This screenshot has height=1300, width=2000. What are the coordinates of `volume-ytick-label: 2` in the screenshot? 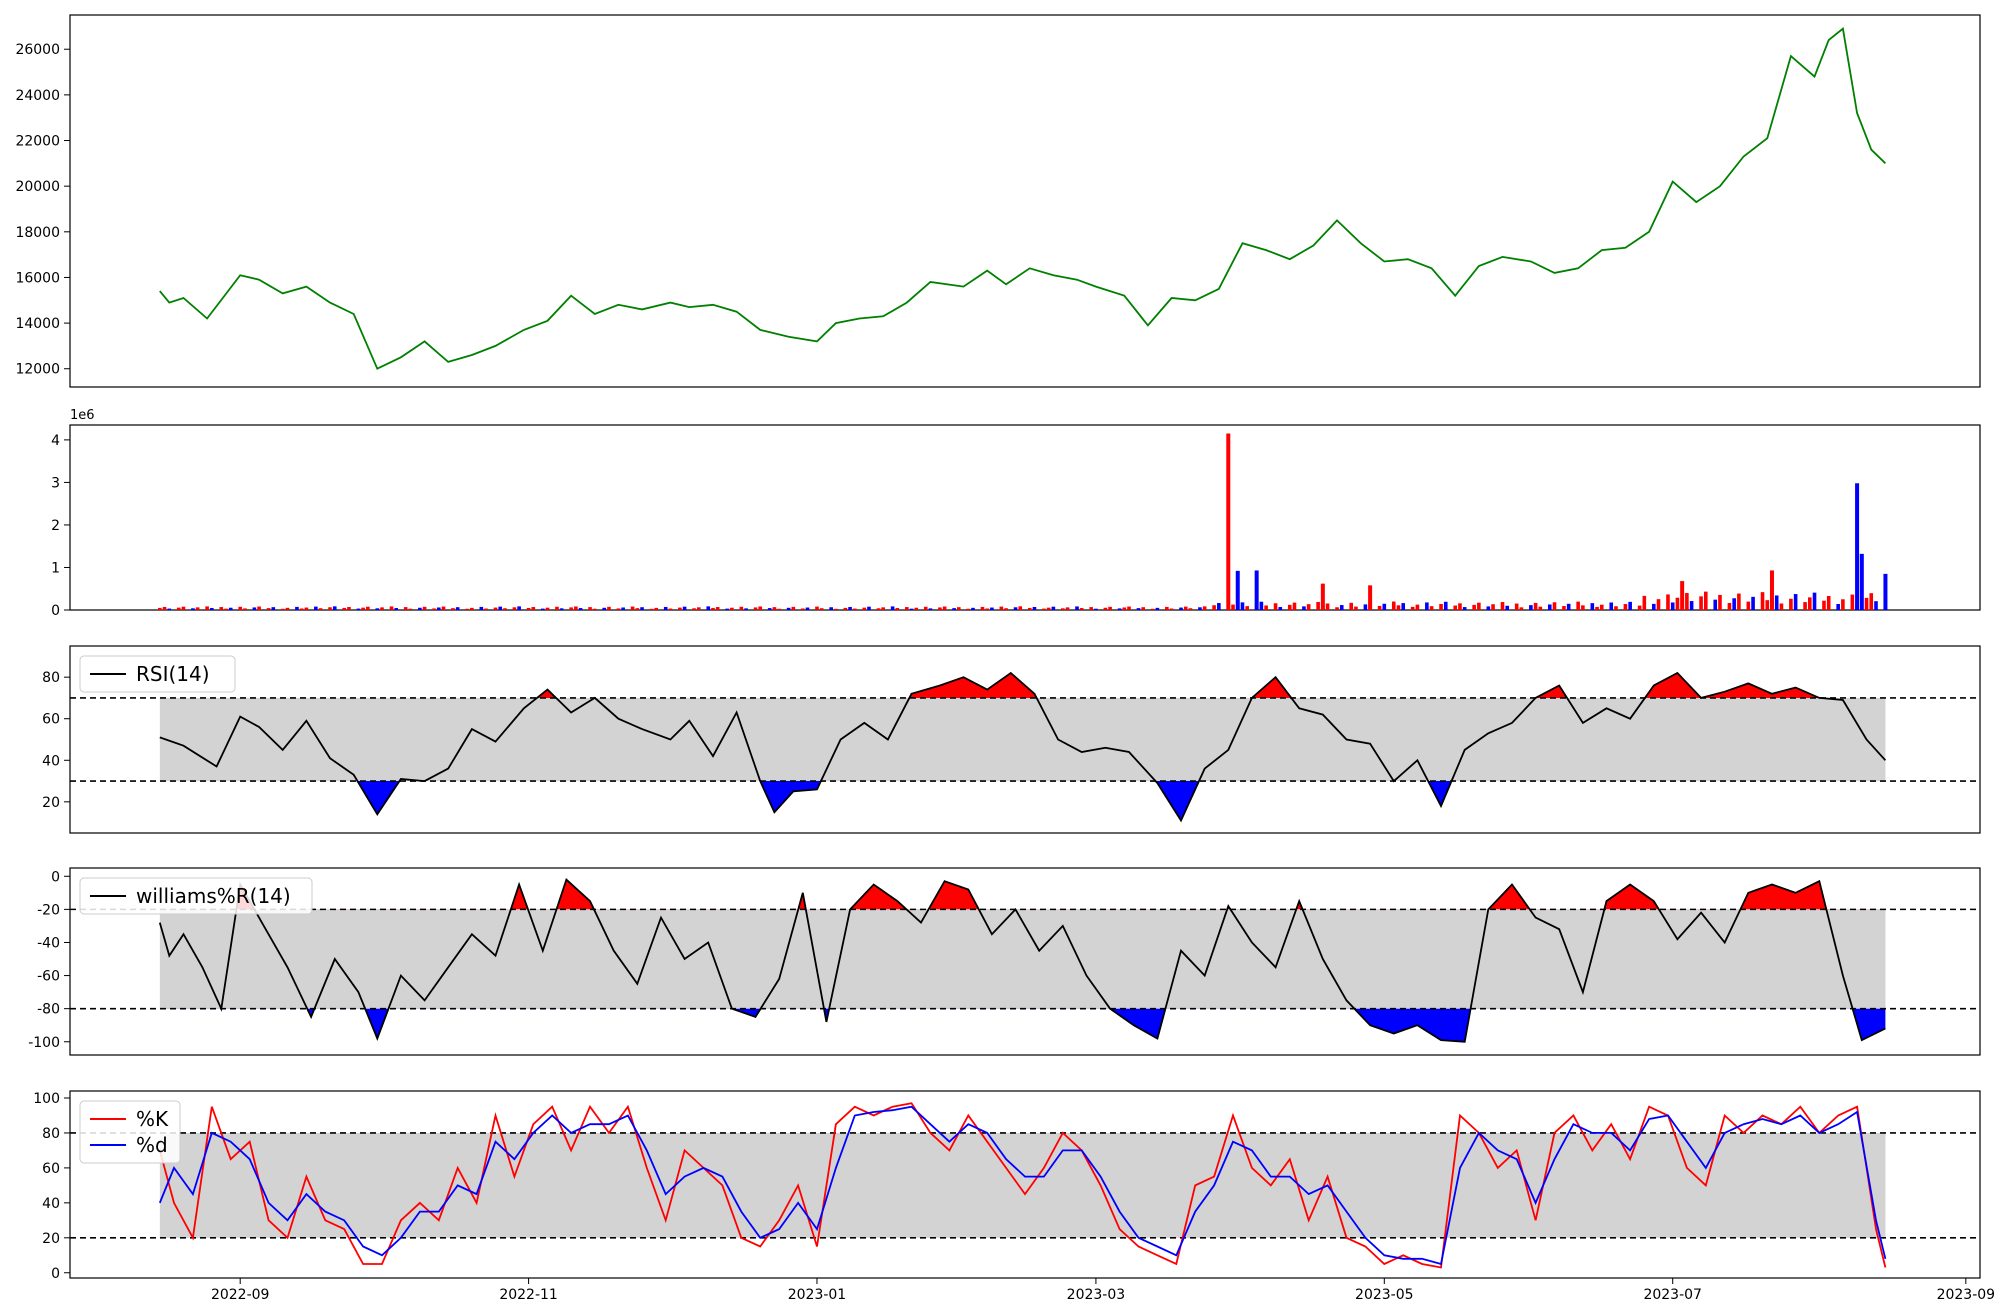 It's located at (55, 526).